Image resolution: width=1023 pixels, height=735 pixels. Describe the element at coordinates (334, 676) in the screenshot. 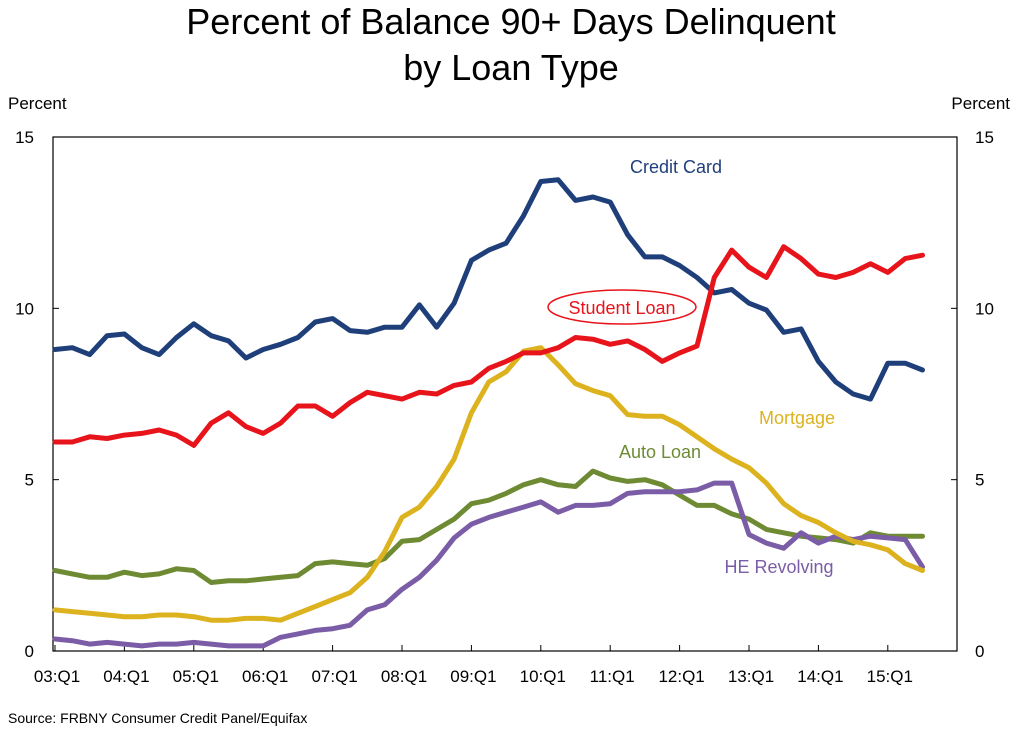

I see `x-tick-label: 07:Q1` at that location.